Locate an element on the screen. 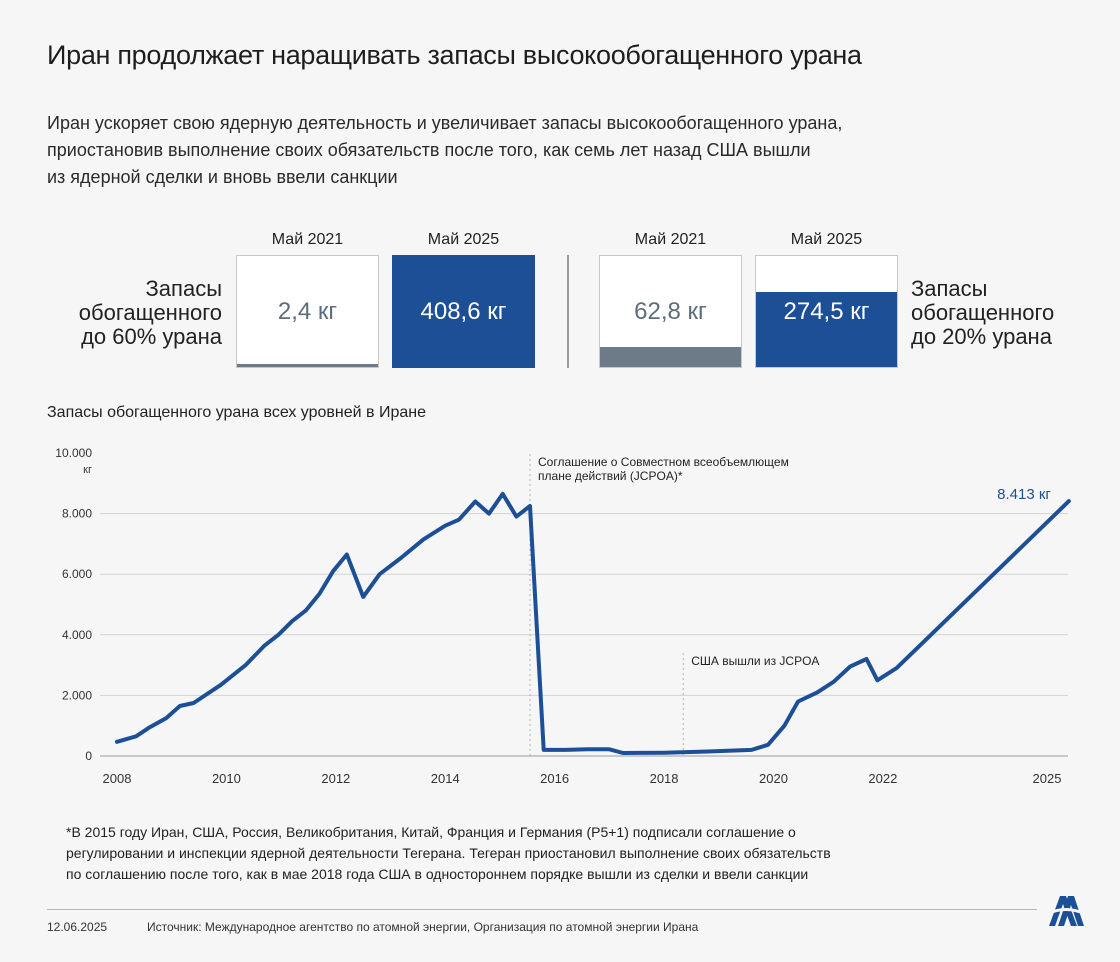 The image size is (1120, 962). x-tick-label: 2014 is located at coordinates (445, 778).